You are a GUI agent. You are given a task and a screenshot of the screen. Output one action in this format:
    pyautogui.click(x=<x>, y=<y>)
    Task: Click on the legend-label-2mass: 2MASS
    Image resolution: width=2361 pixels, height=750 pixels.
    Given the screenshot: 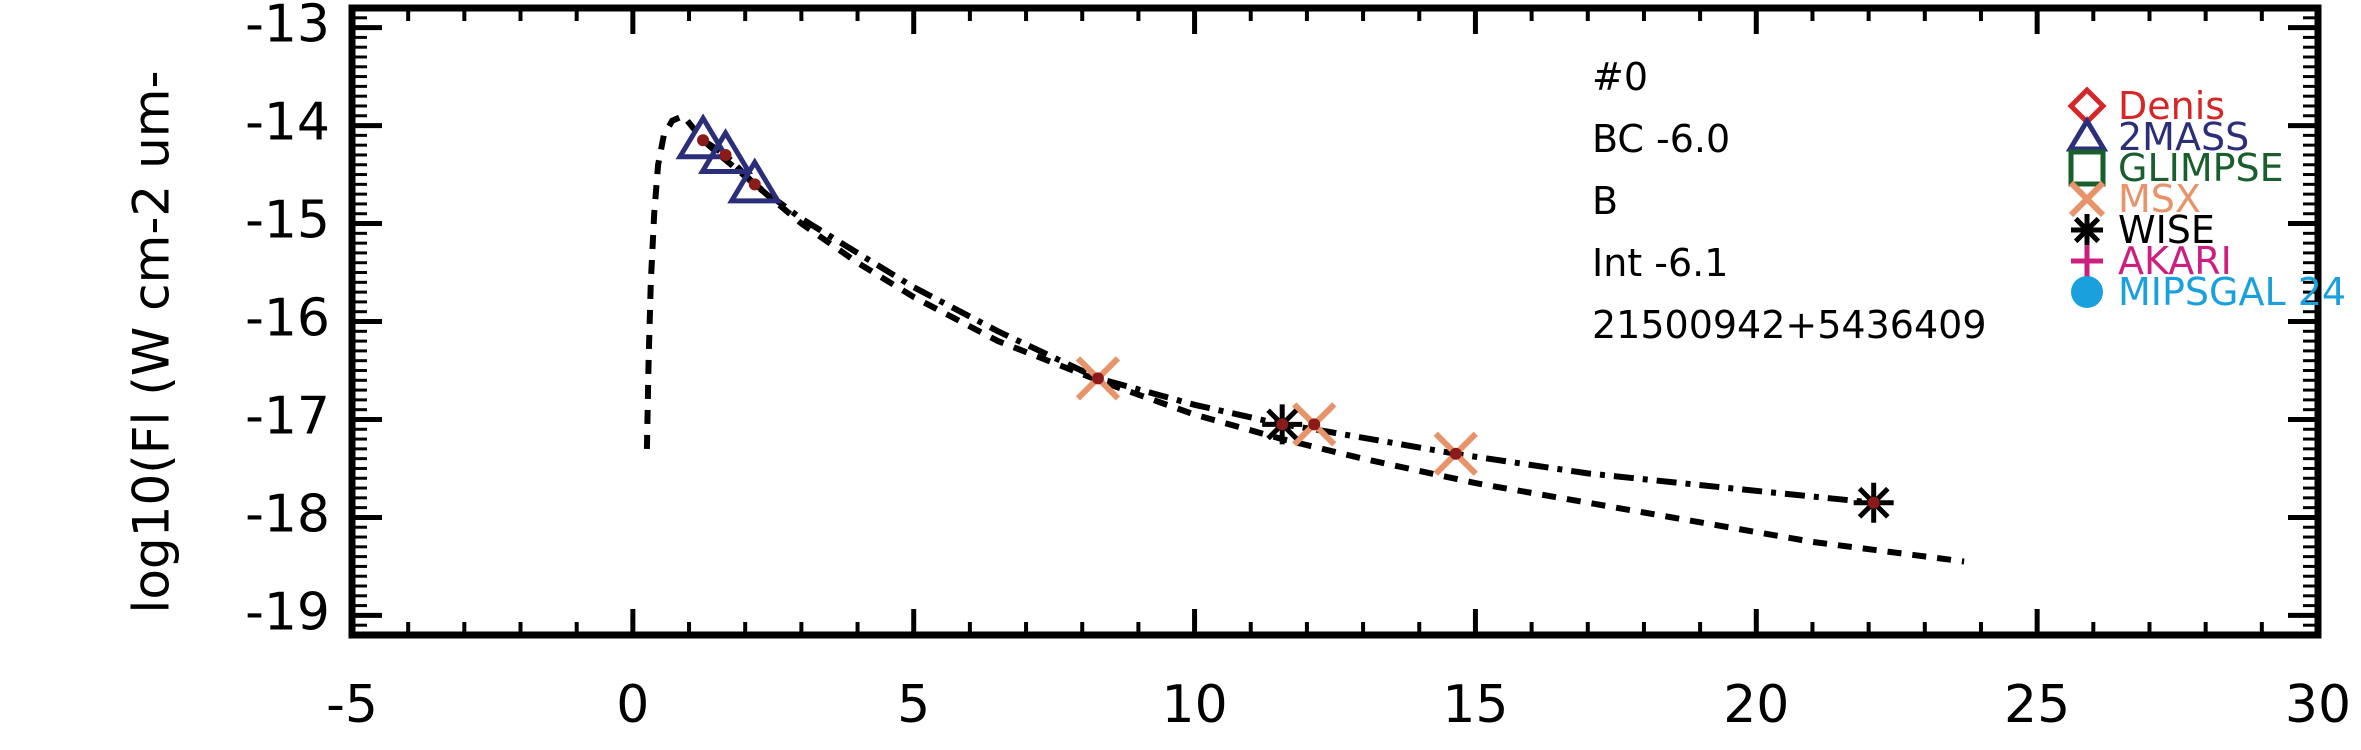 What is the action you would take?
    pyautogui.click(x=2183, y=137)
    